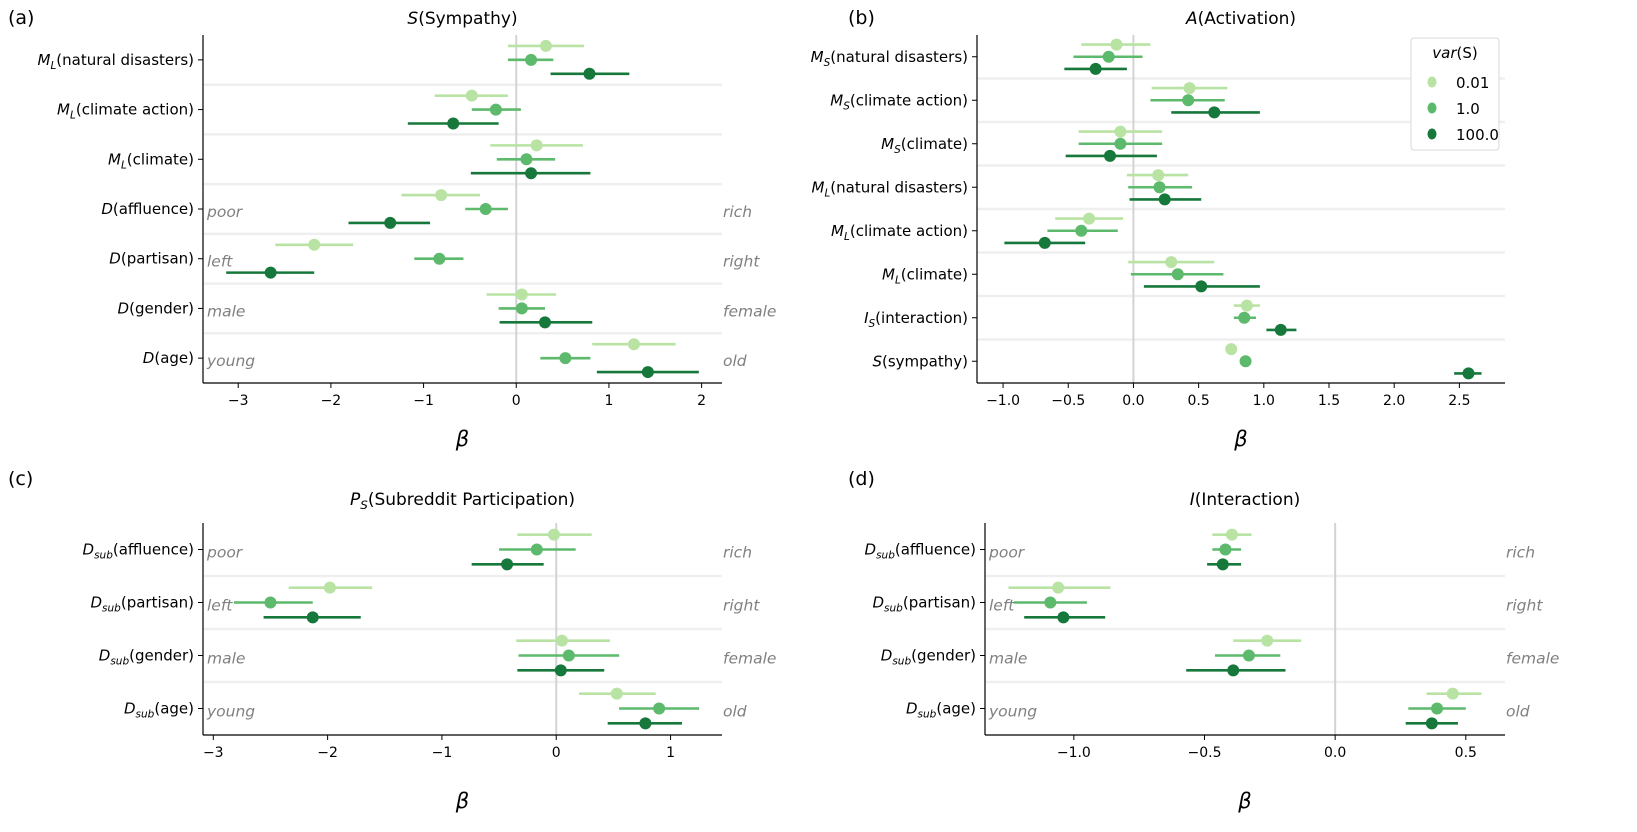 The height and width of the screenshot is (832, 1637). Describe the element at coordinates (437, 655) in the screenshot. I see `row-2: Dsub(gender) male female` at that location.